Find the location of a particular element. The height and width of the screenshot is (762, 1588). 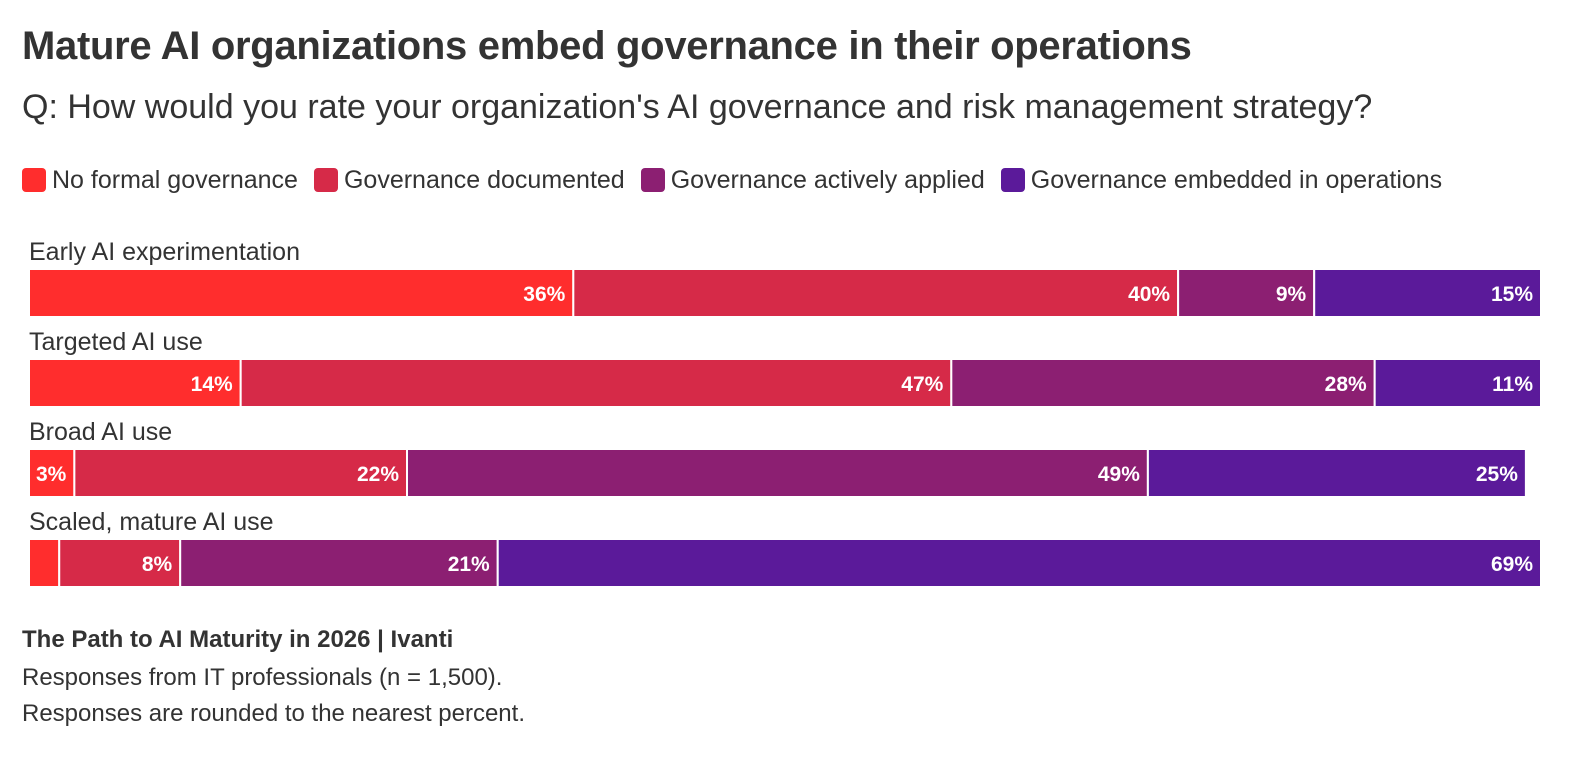

value-label: 36% is located at coordinates (544, 294).